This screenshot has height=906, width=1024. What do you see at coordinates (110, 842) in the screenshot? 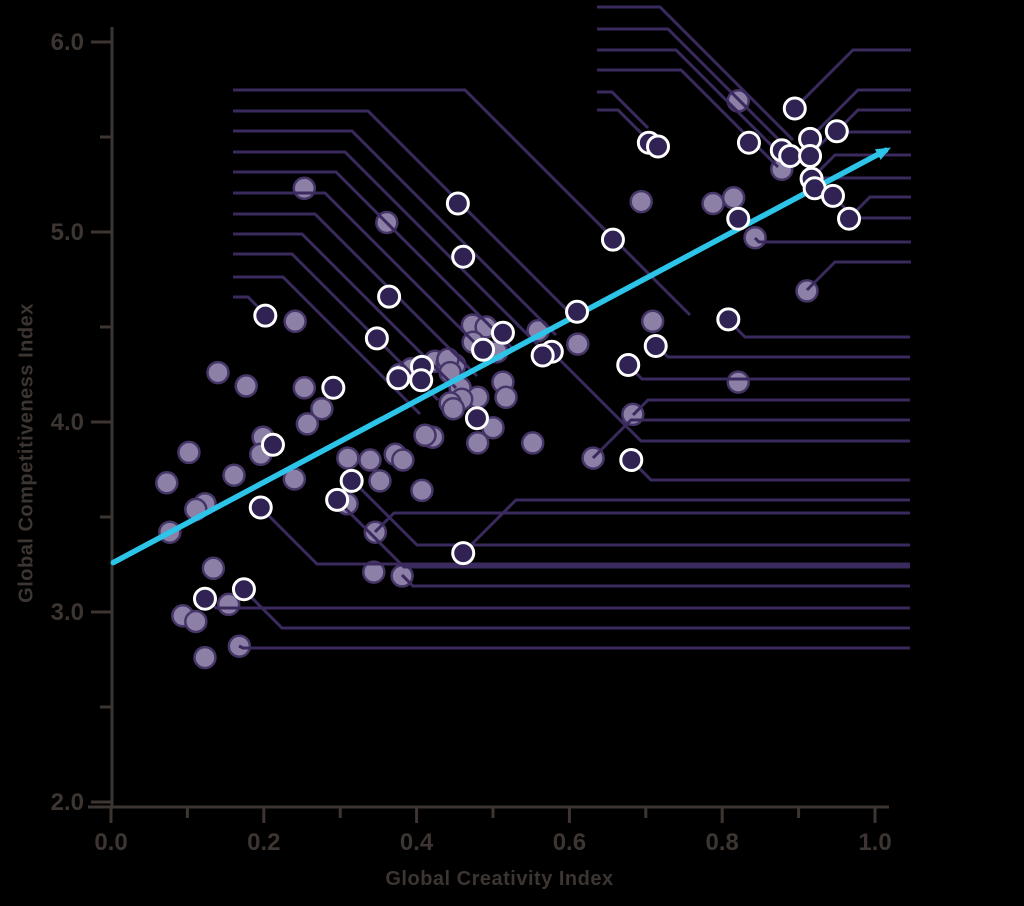
I see `x-tick-label: 0.0` at bounding box center [110, 842].